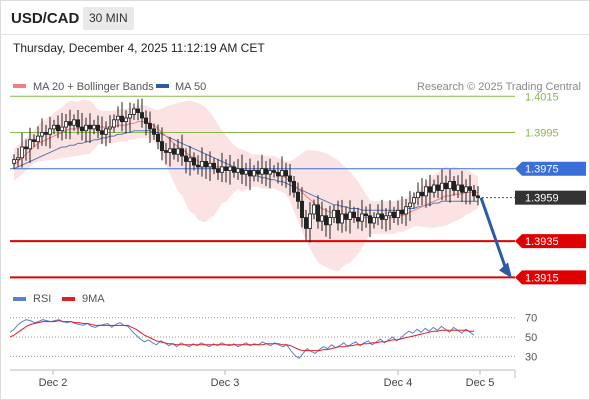  I want to click on x-tick-label-0: Dec 2, so click(53, 383).